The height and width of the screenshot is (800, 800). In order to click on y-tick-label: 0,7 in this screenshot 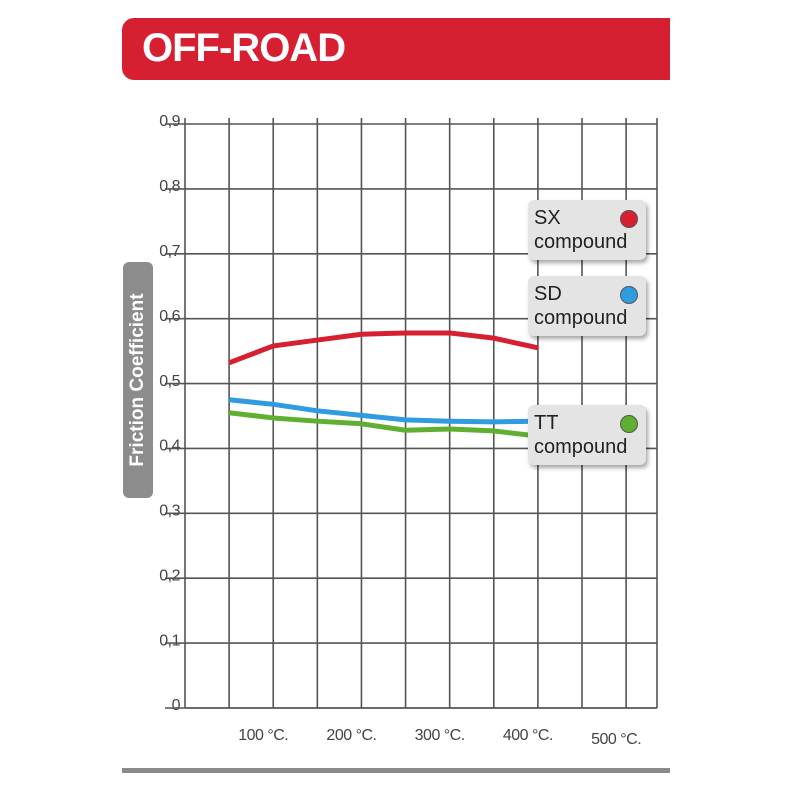, I will do `click(169, 251)`.